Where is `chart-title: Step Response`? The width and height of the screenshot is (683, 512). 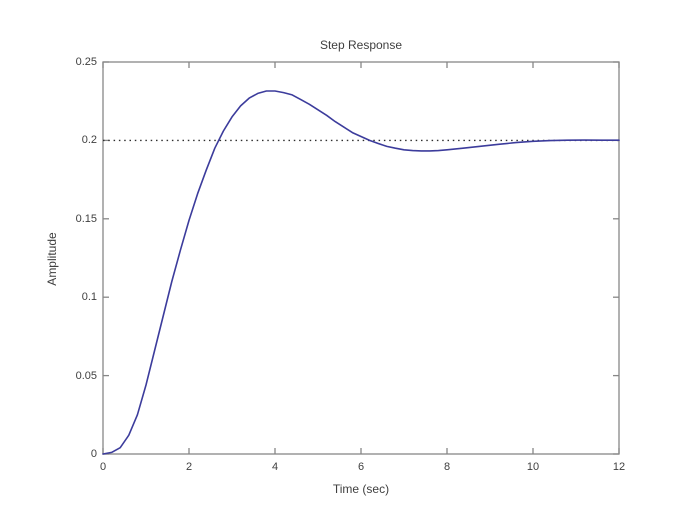 chart-title: Step Response is located at coordinates (361, 45).